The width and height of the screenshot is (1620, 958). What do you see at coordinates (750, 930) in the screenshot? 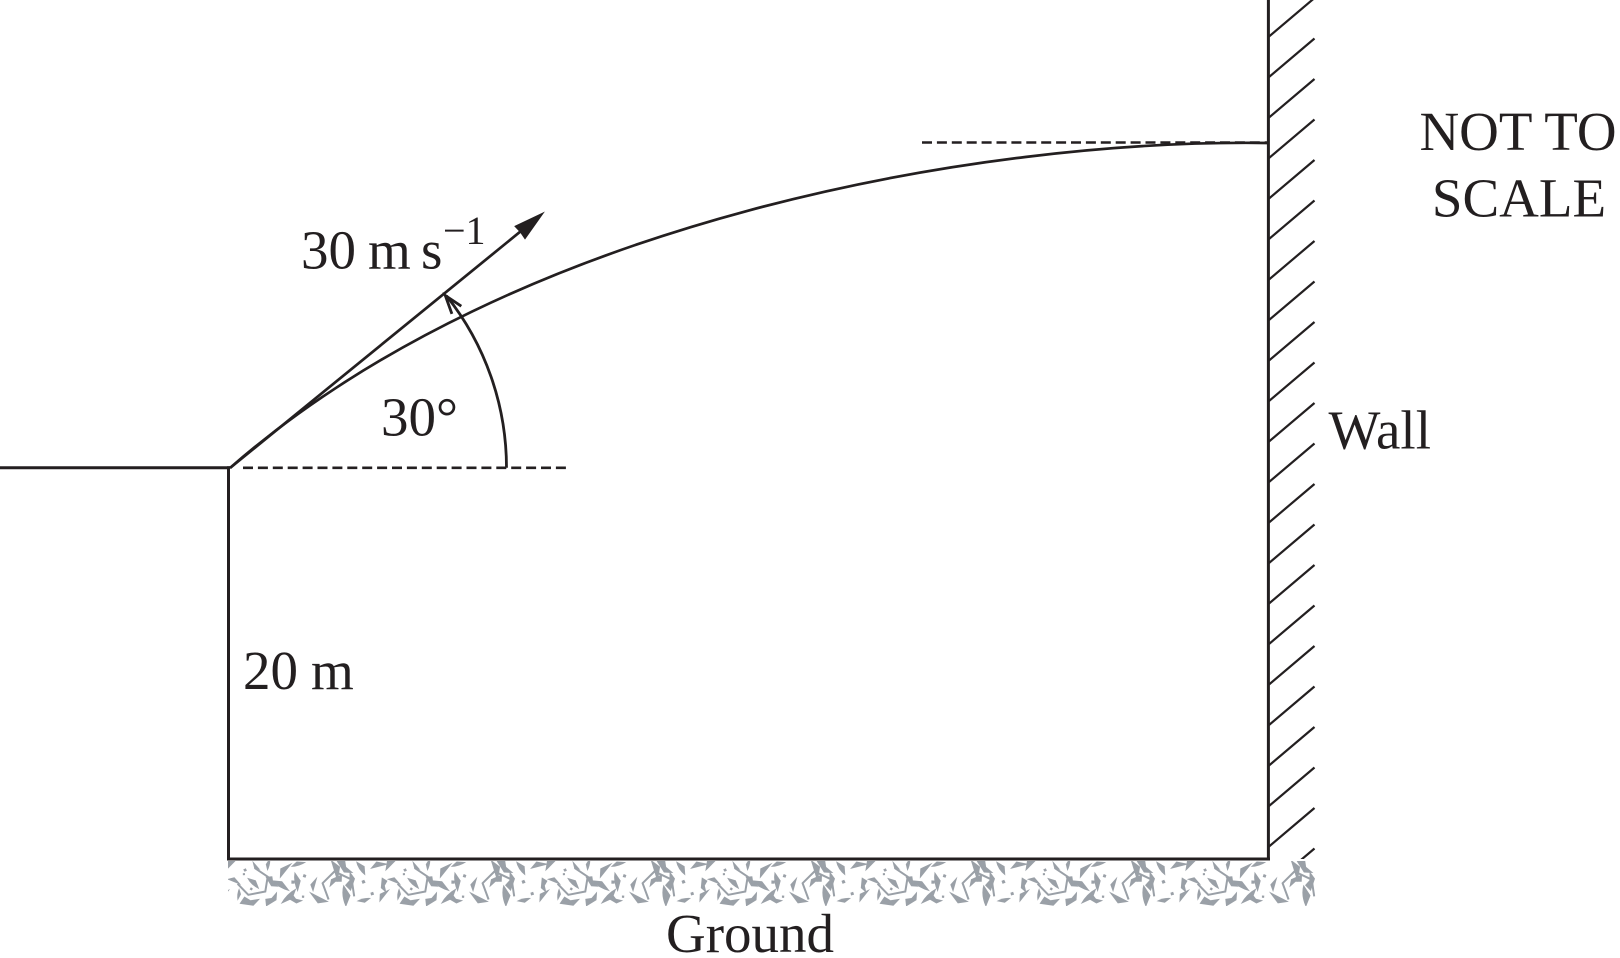
I see `svg-text: Ground` at bounding box center [750, 930].